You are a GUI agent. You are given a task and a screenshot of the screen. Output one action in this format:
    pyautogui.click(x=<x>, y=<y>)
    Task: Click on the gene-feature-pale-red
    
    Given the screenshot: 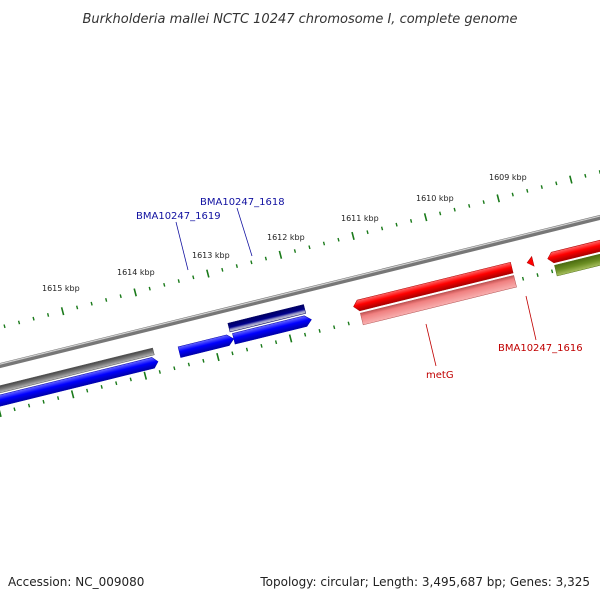 What is the action you would take?
    pyautogui.click(x=438, y=300)
    